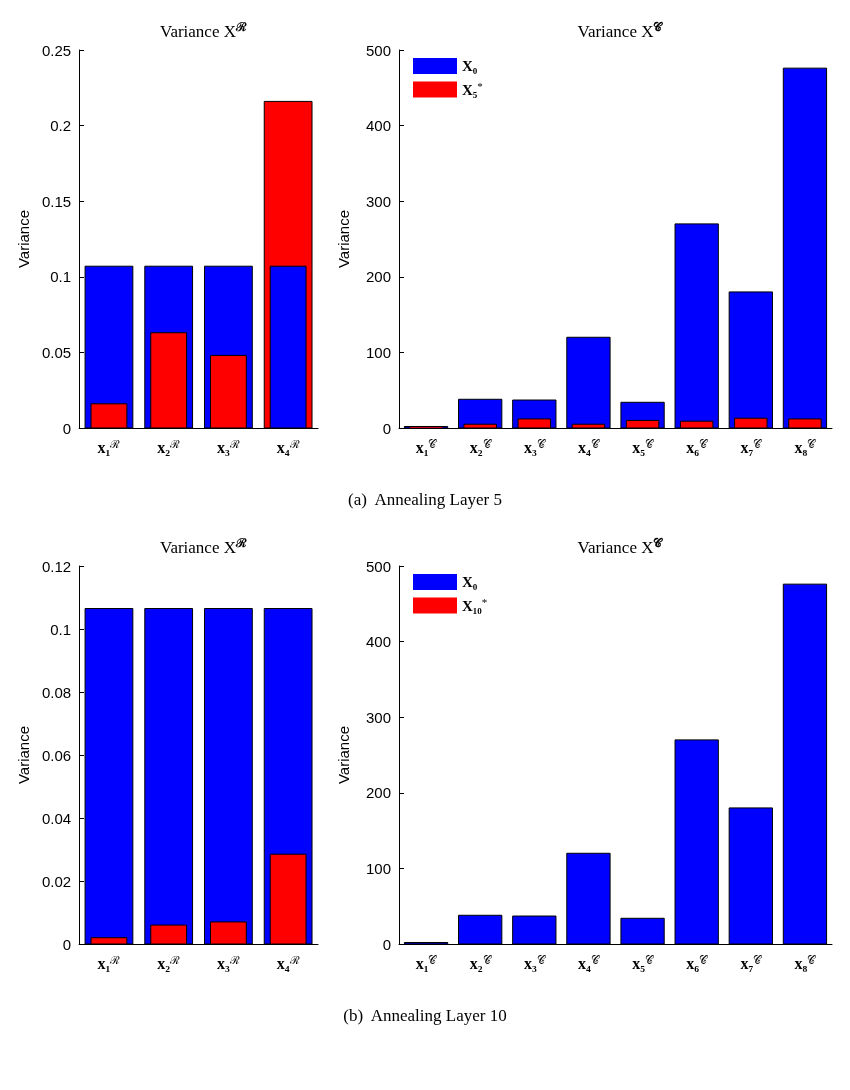  Describe the element at coordinates (56, 352) in the screenshot. I see `y-tick-label: 0.05` at that location.